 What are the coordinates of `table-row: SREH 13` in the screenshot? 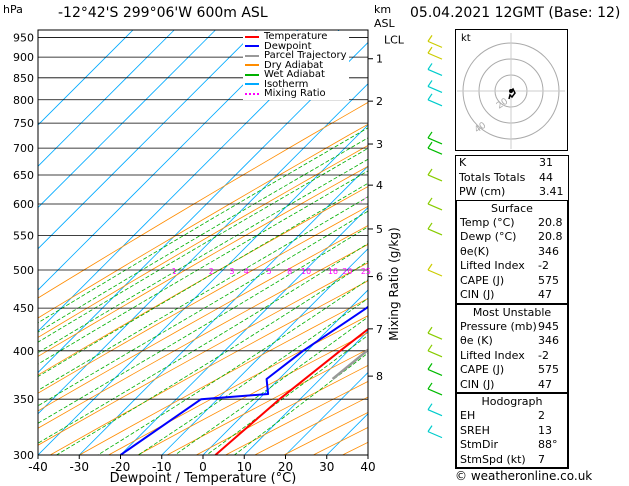 It's located at (512, 431).